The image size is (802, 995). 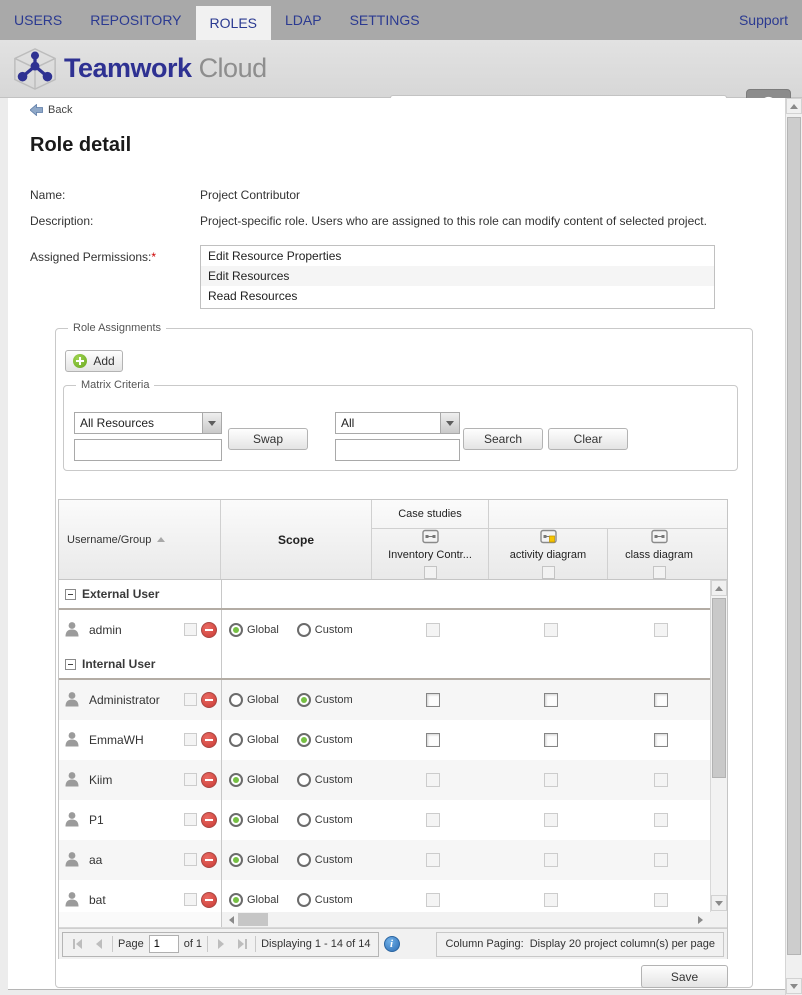 I want to click on grid-horizontal-scrollbar-thumb, so click(x=252, y=919).